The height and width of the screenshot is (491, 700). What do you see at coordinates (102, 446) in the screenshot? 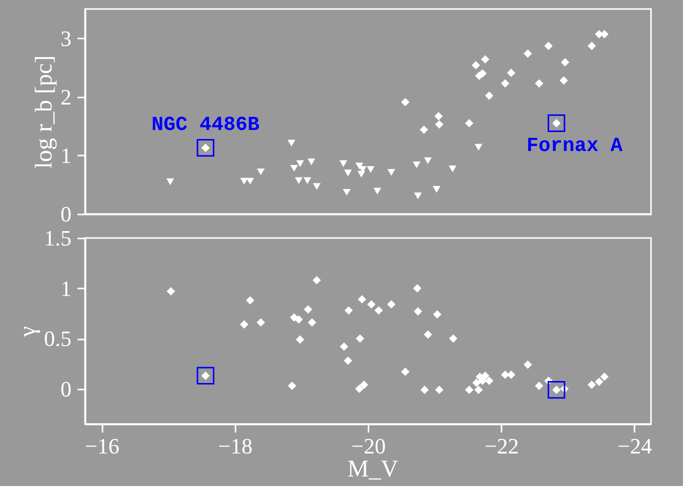
I see `x-tick-label: −16` at bounding box center [102, 446].